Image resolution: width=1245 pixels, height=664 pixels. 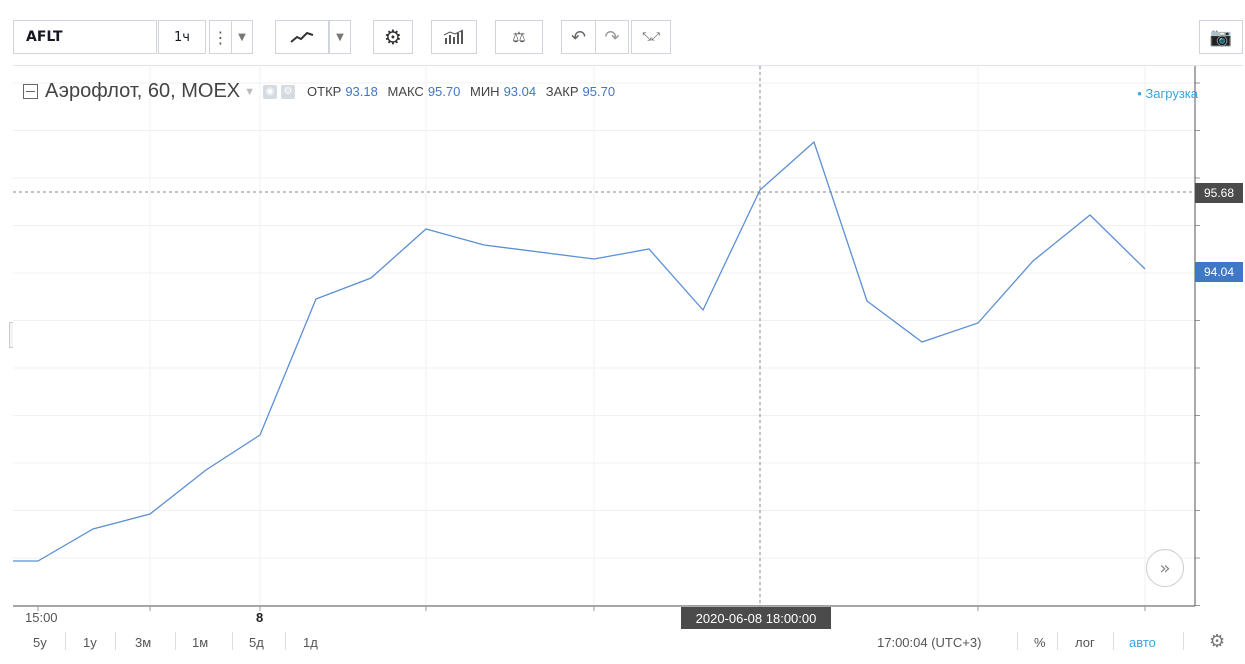 I want to click on low-value: 93.04, so click(x=520, y=91).